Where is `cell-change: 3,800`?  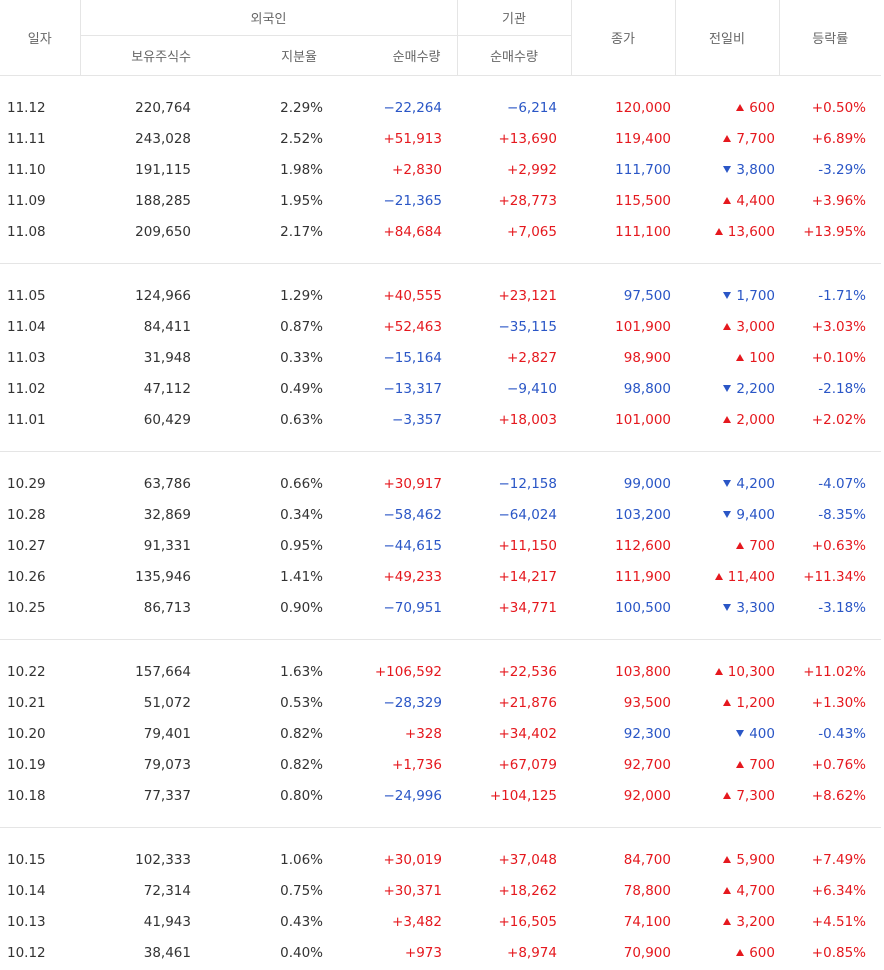 cell-change: 3,800 is located at coordinates (727, 169).